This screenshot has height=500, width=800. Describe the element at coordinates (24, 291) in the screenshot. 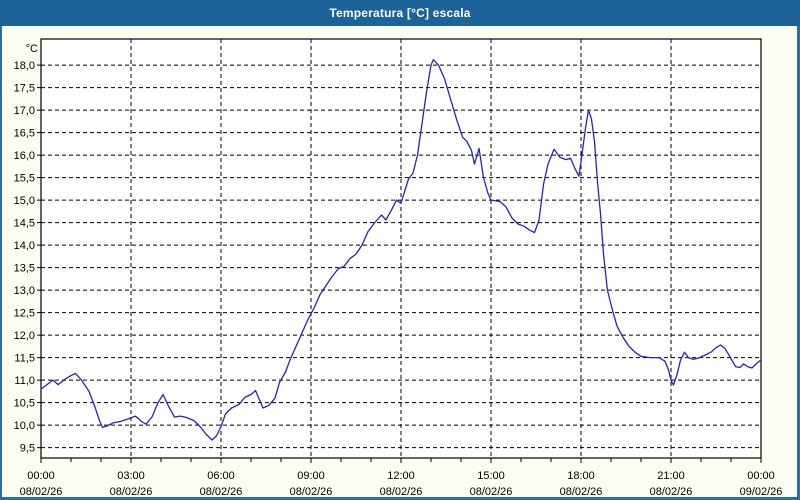

I see `y-tick-label: 13,0` at that location.